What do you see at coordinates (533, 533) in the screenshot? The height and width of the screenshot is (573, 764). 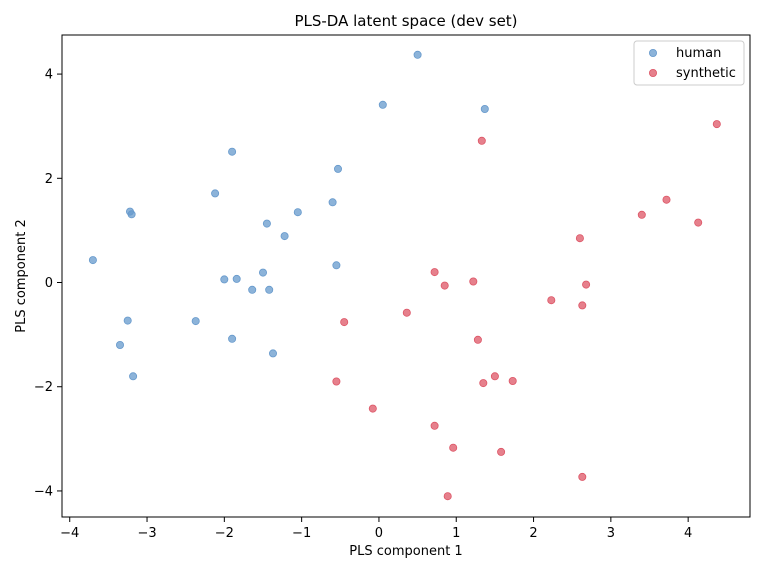 I see `x-tick-label-6: 2` at bounding box center [533, 533].